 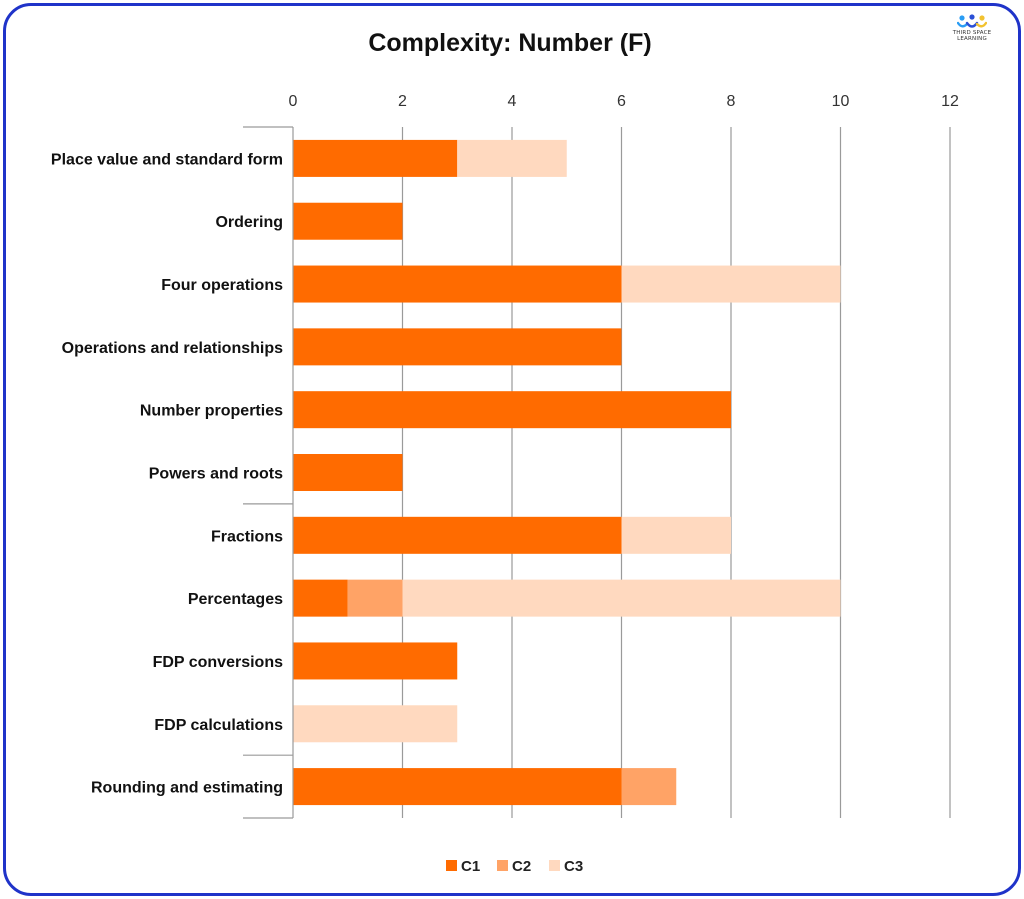 What do you see at coordinates (218, 662) in the screenshot?
I see `category-label: FDP conversions` at bounding box center [218, 662].